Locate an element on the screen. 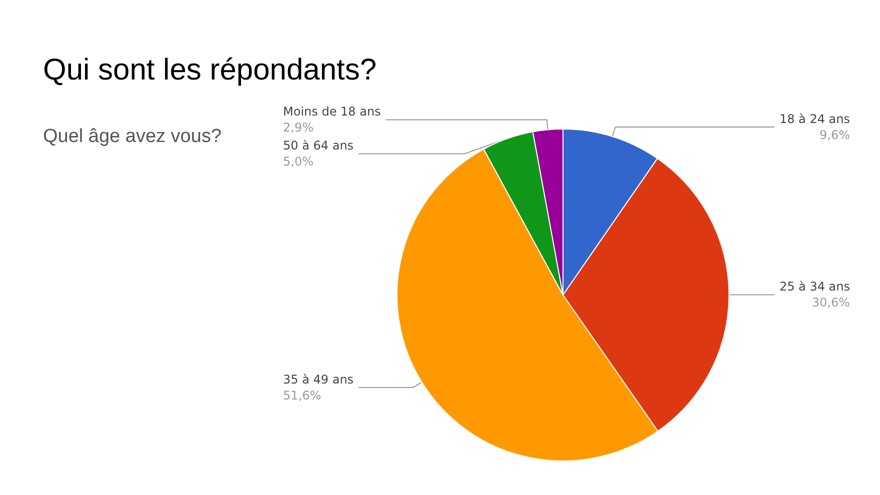 Image resolution: width=880 pixels, height=495 pixels. chart-title: Qui sont les répondants? is located at coordinates (210, 70).